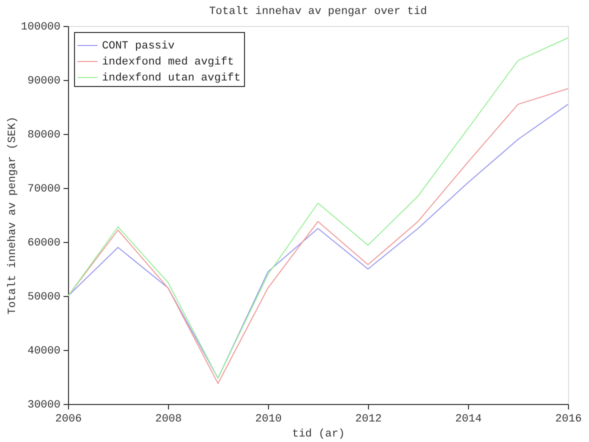  Describe the element at coordinates (43, 244) in the screenshot. I see `y-tick-label: 60000` at that location.